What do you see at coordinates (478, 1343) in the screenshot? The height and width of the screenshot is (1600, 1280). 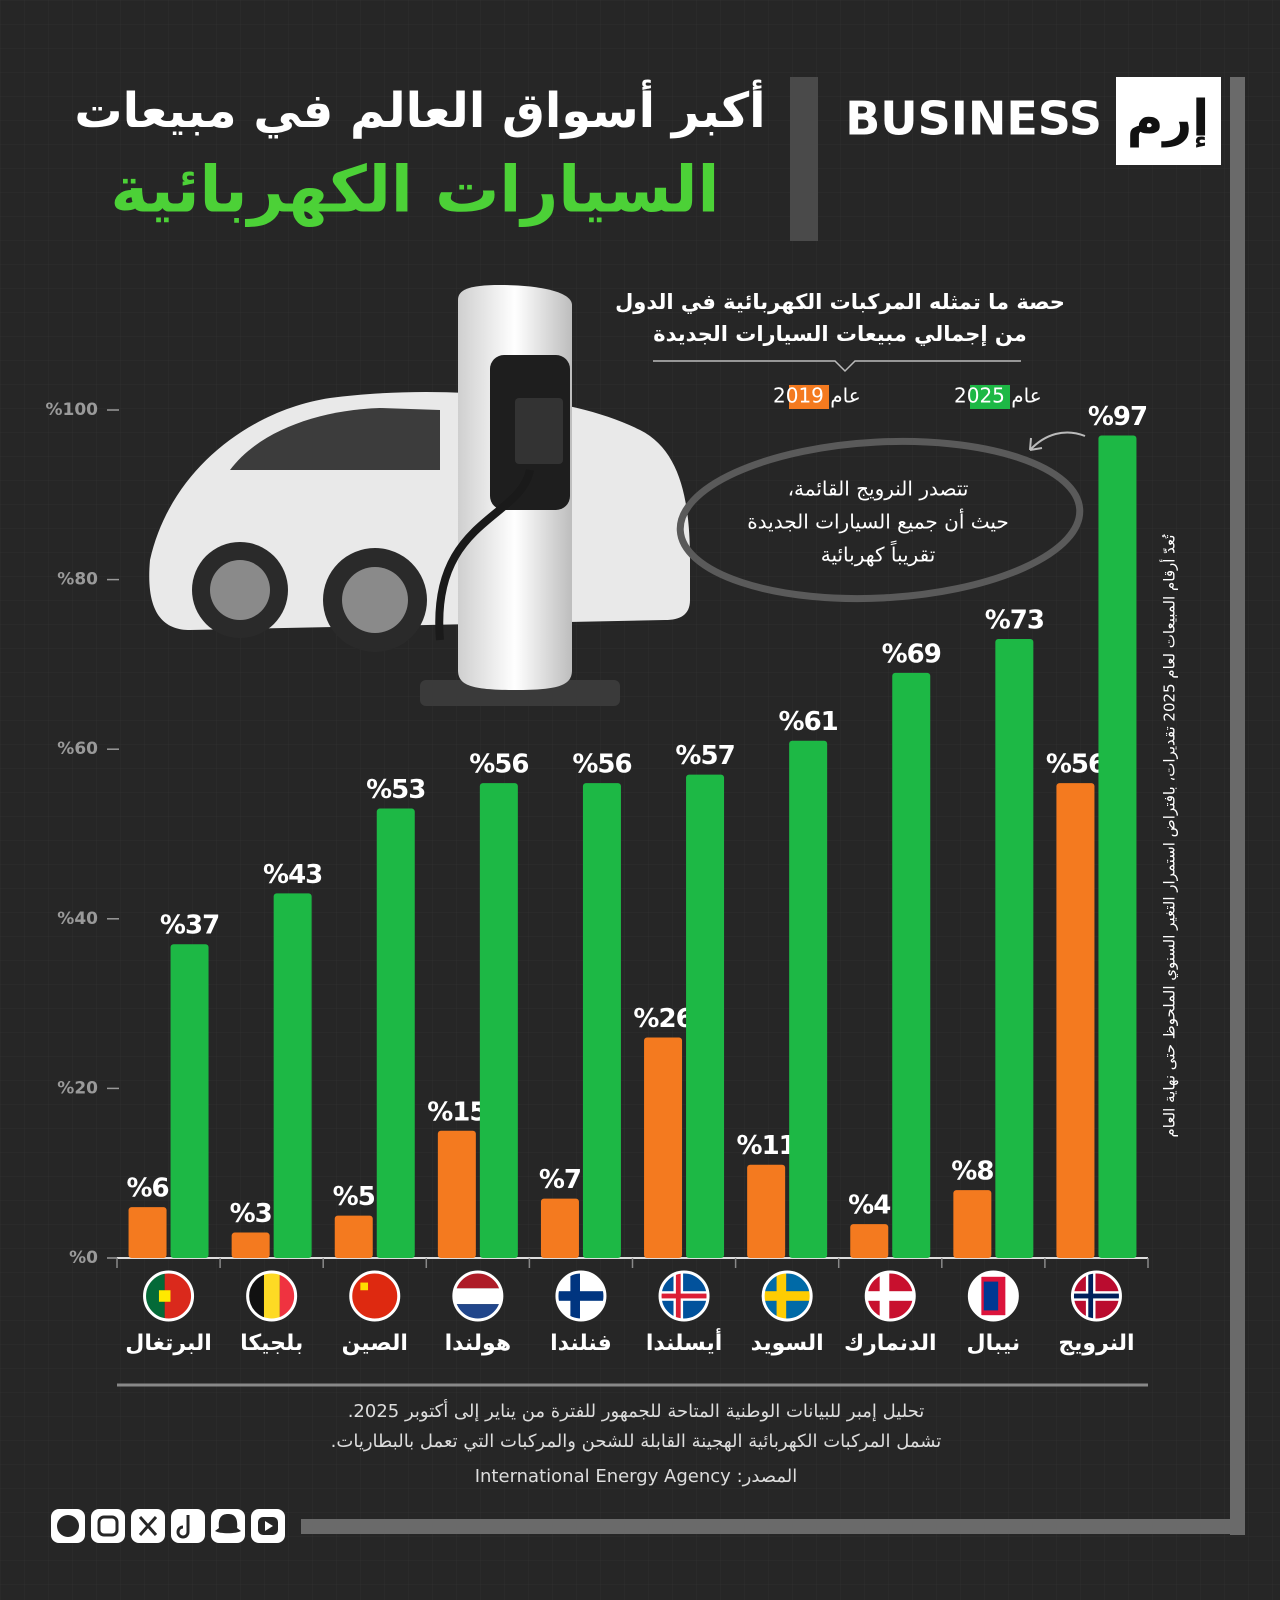 I see `x-tick-label: هولندا` at bounding box center [478, 1343].